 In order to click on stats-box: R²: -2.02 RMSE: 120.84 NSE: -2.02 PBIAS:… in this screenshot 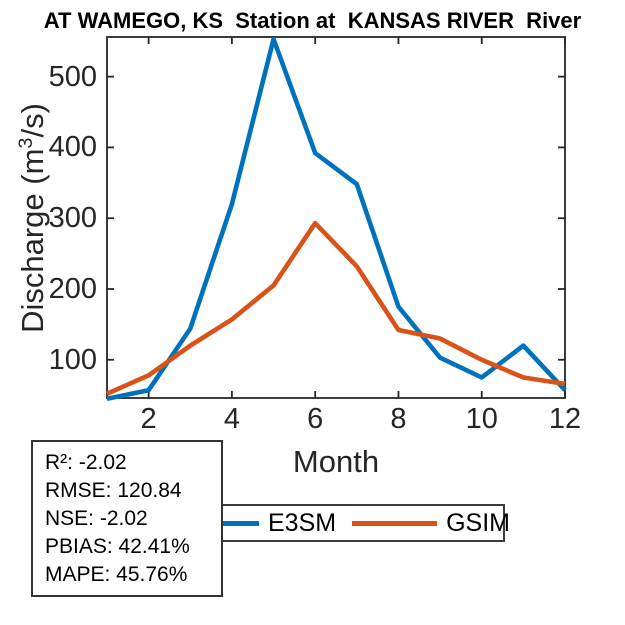, I will do `click(127, 518)`.